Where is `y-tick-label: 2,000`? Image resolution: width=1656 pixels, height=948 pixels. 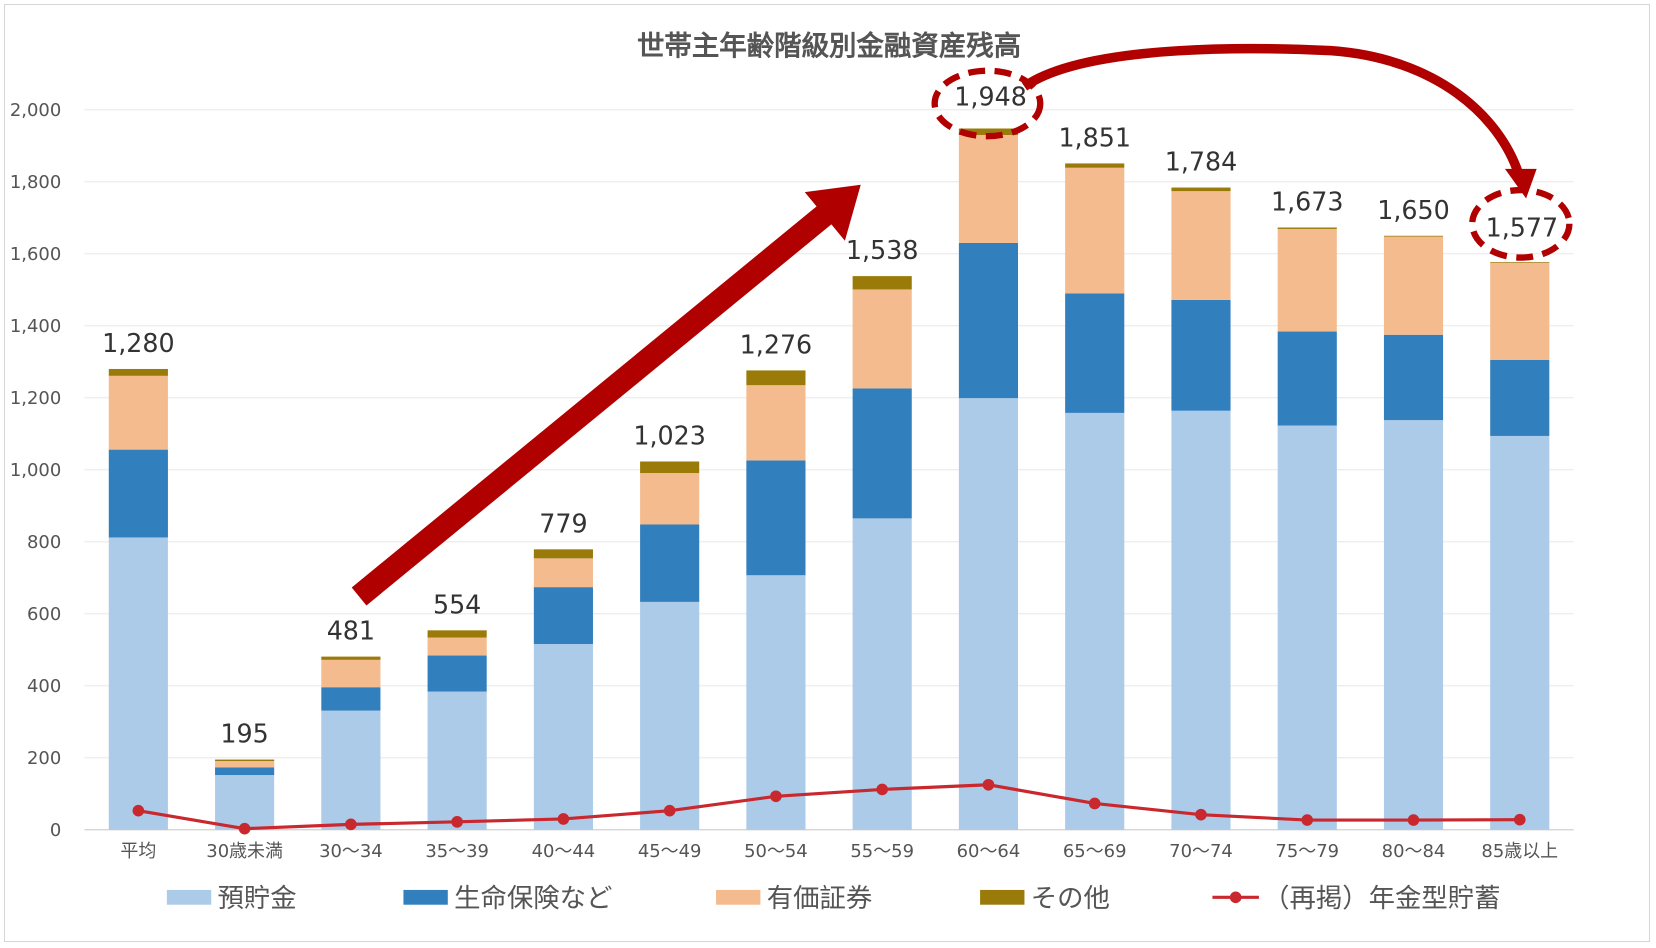
y-tick-label: 2,000 is located at coordinates (35, 110).